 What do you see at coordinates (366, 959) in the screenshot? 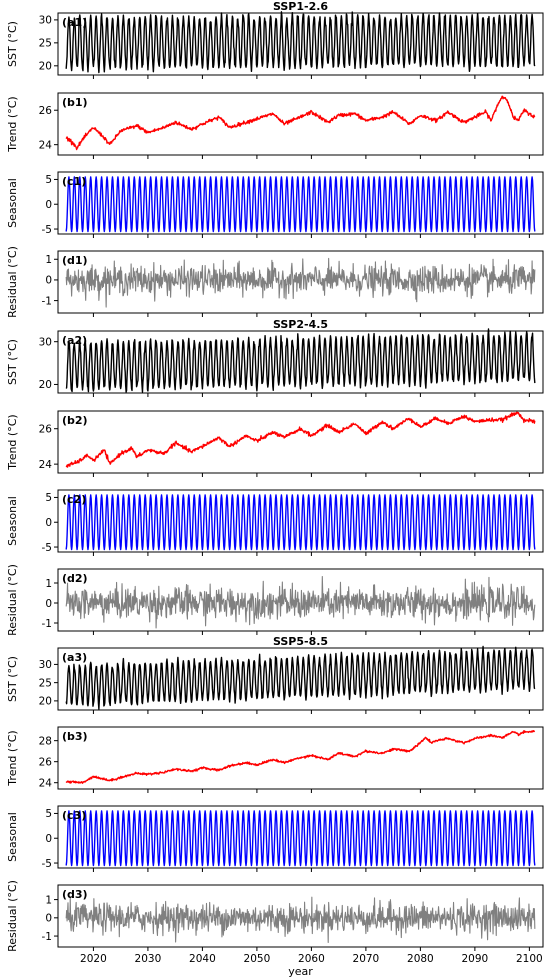
I see `x-tick-label: 2070` at bounding box center [366, 959].